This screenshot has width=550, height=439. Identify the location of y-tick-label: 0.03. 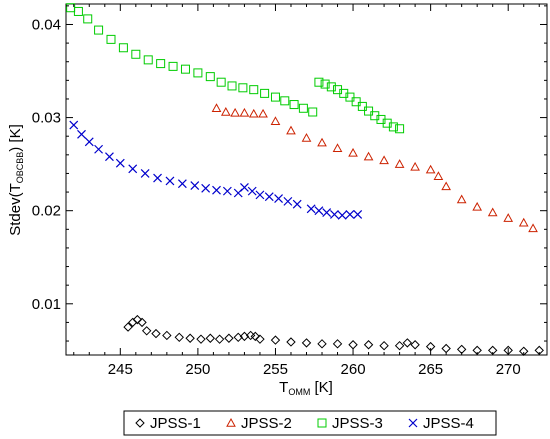
(46, 118).